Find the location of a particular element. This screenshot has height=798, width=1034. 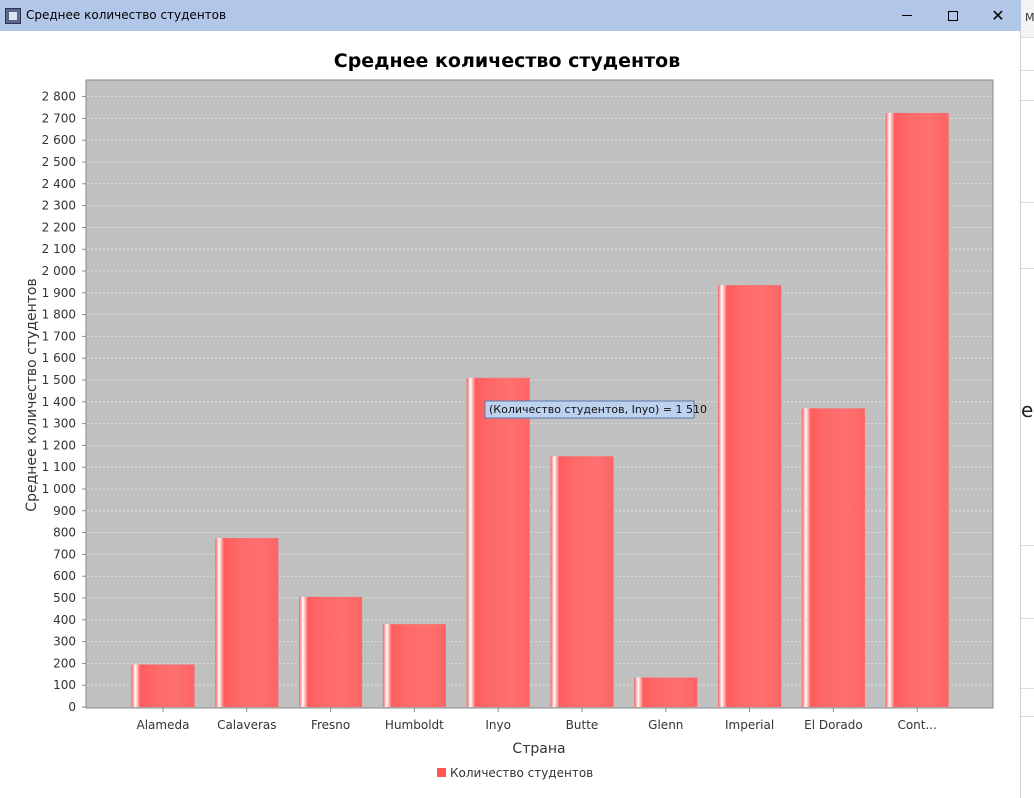

y-tick-label: 2 500 is located at coordinates (59, 162).